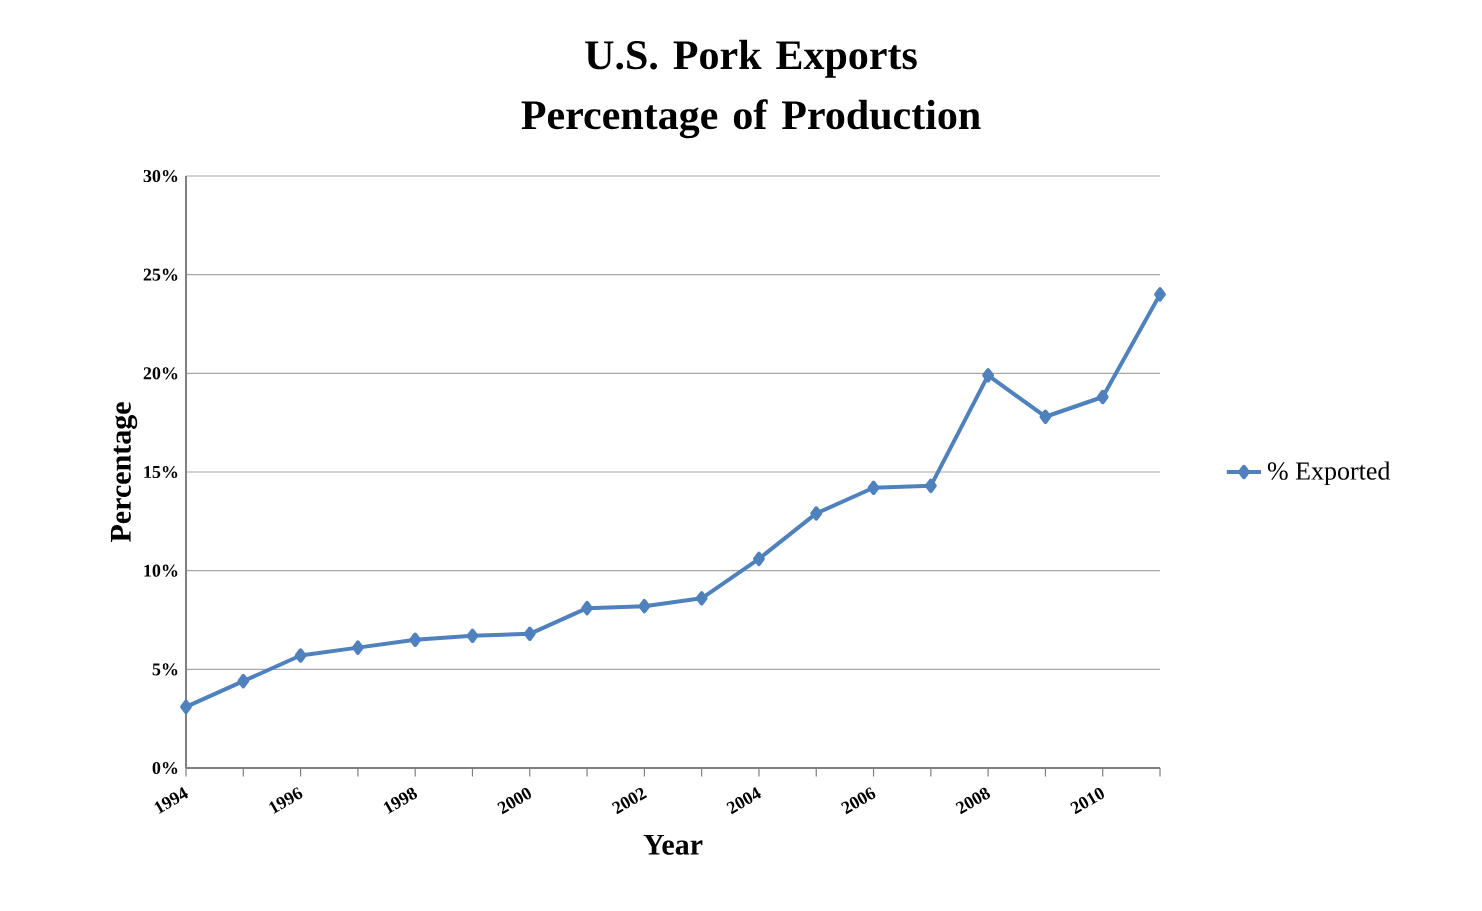  Describe the element at coordinates (165, 768) in the screenshot. I see `y-tick-label: 0%` at that location.